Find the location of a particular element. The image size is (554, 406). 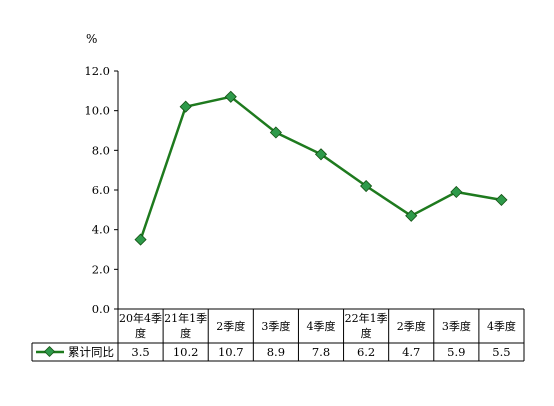

data-value-label: 5.5 is located at coordinates (501, 352).